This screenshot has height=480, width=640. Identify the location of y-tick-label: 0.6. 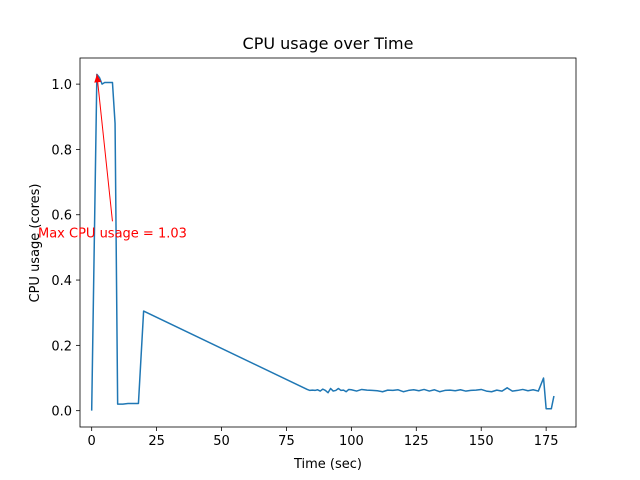
(61, 216).